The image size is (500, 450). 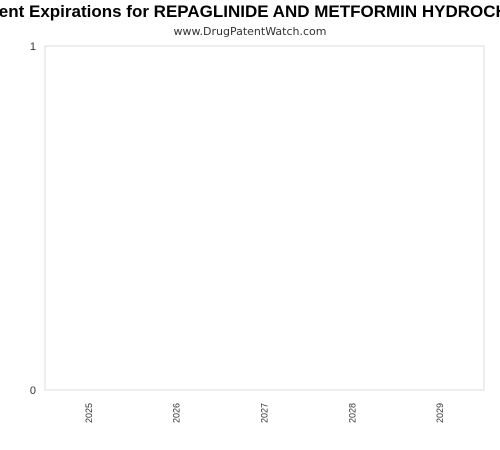 I want to click on chart-subtitle: www.DrugPatentWatch.com, so click(x=250, y=31).